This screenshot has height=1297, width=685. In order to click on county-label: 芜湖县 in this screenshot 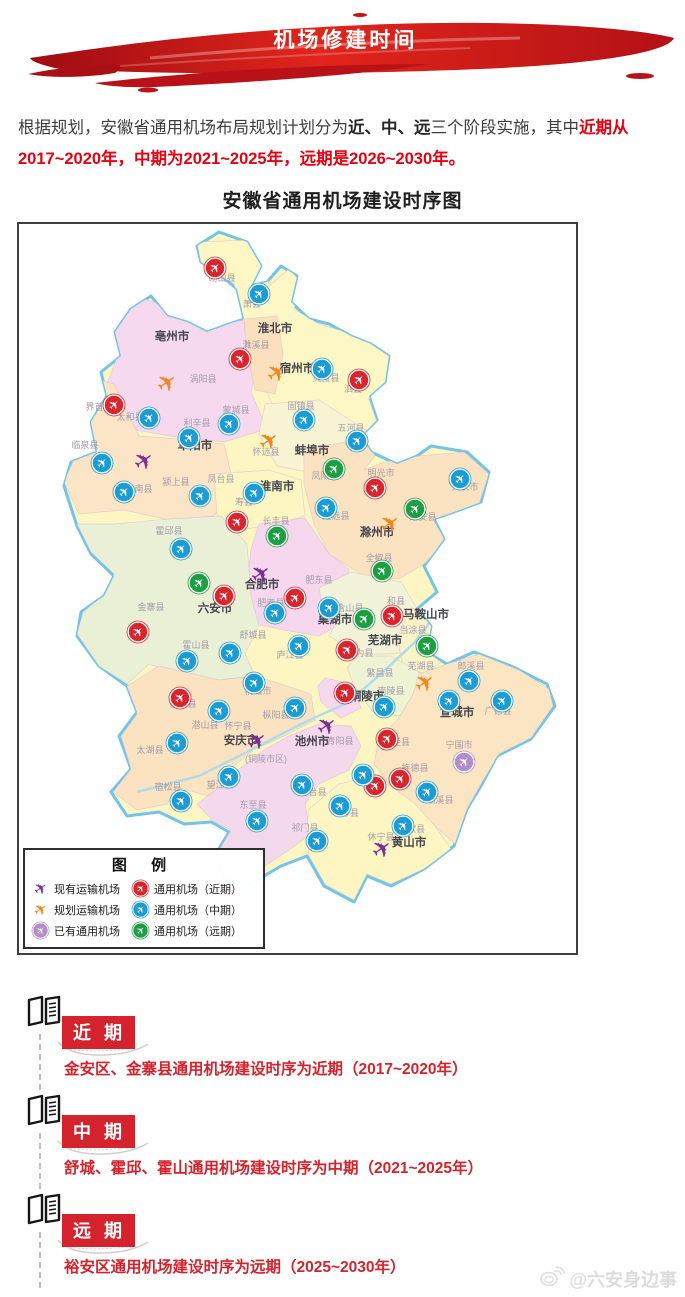, I will do `click(420, 665)`.